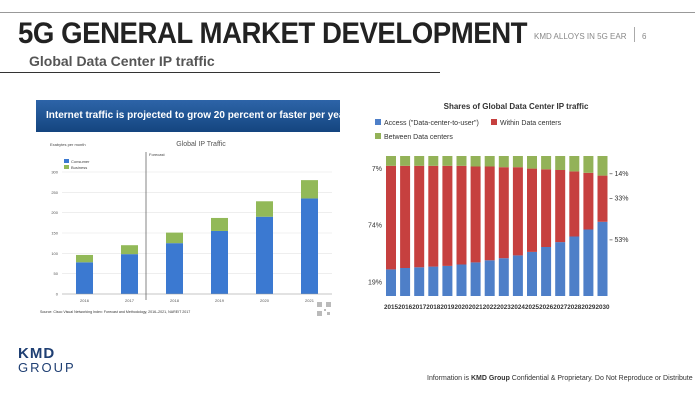 This screenshot has height=402, width=695. I want to click on chart-title: Global IP Traffic, so click(201, 144).